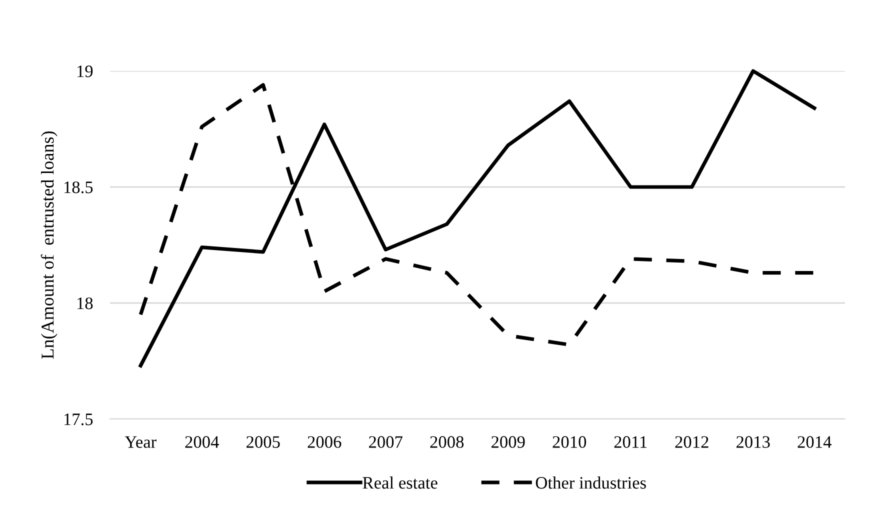 This screenshot has width=877, height=506. Describe the element at coordinates (202, 442) in the screenshot. I see `x-tick-label: 2004` at that location.